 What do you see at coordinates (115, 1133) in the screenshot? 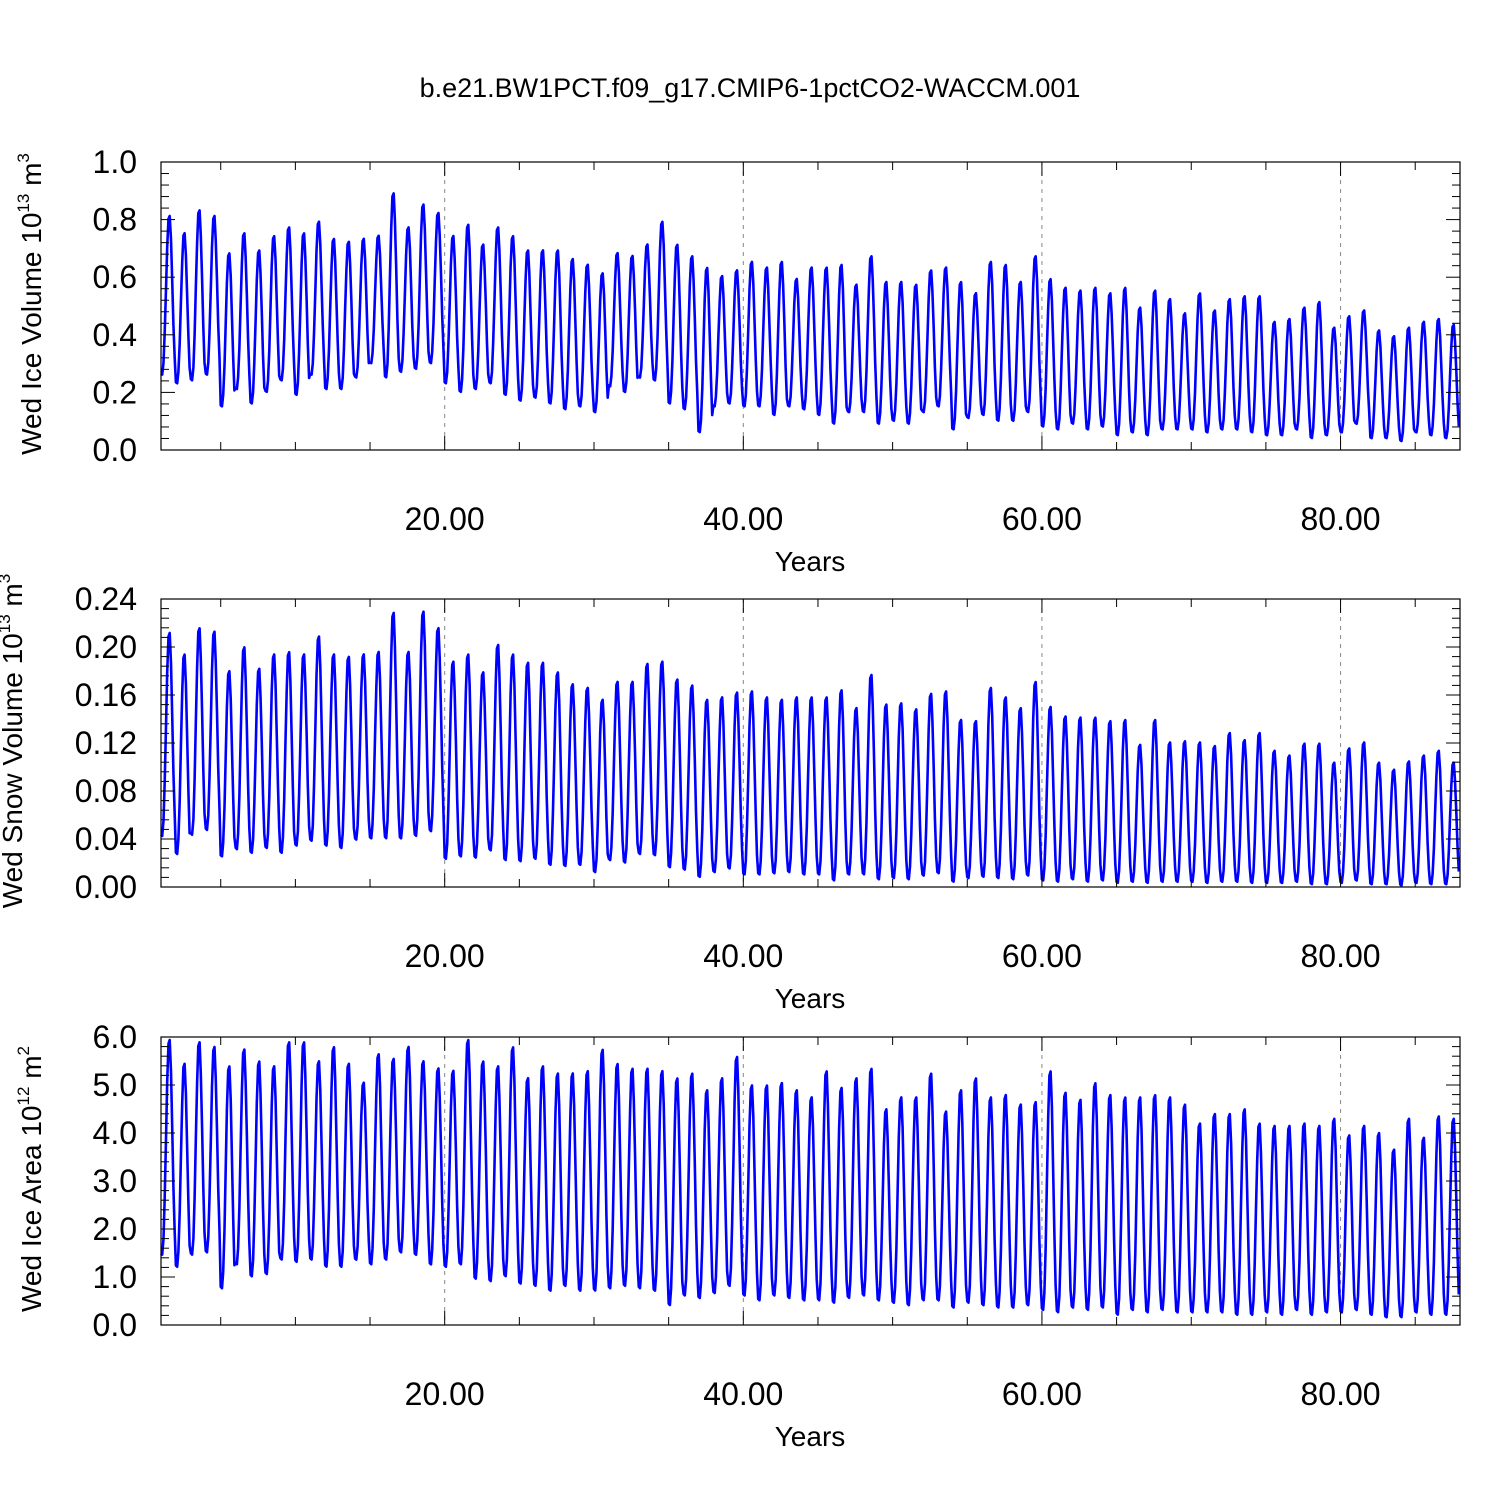
I see `y-tick-label-4: 4.0` at bounding box center [115, 1133].